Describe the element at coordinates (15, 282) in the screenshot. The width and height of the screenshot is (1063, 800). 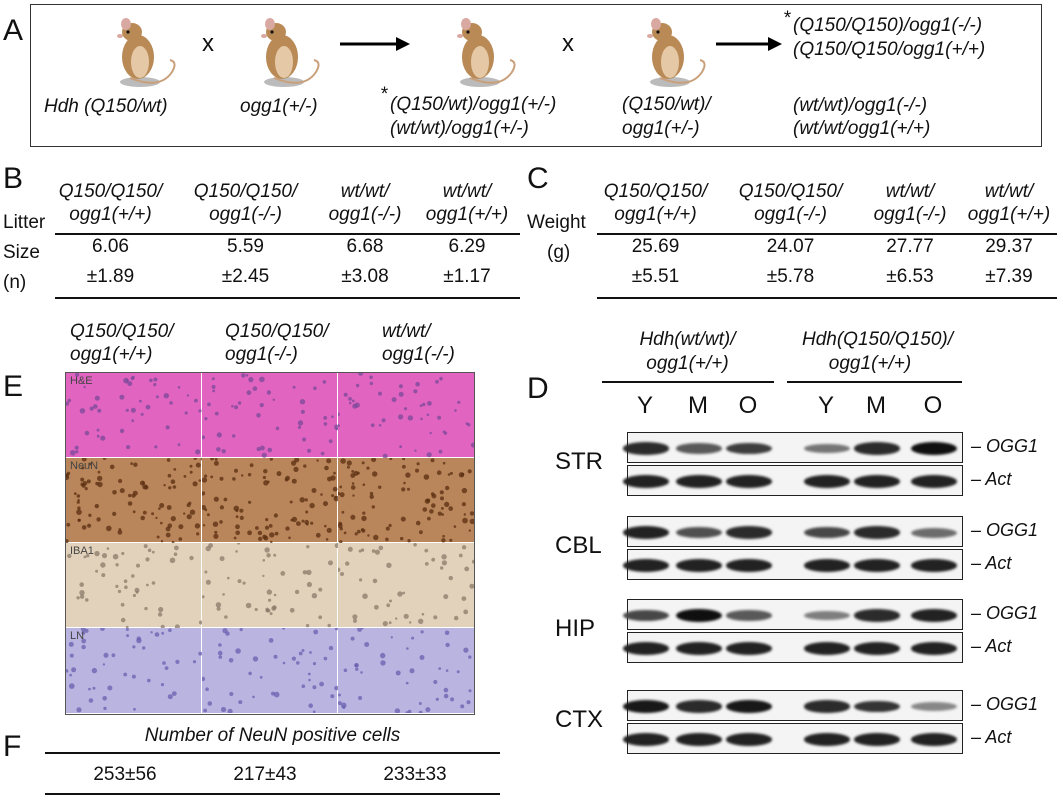
I see `litter-size-label-3: (n)` at that location.